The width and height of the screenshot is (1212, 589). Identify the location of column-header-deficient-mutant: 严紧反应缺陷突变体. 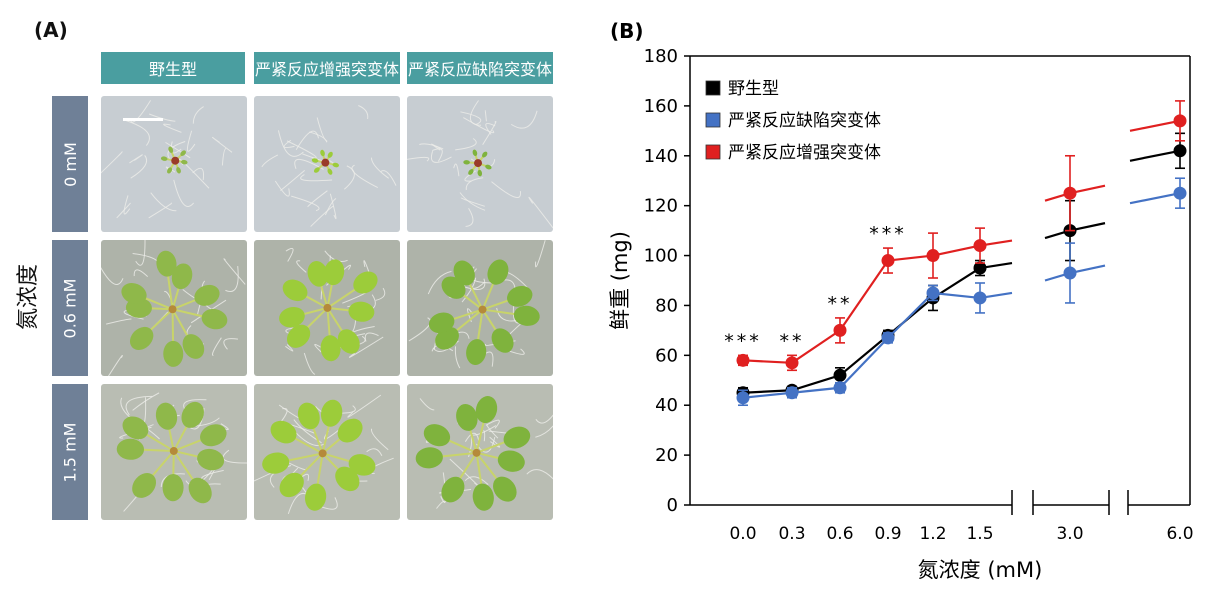
(480, 68).